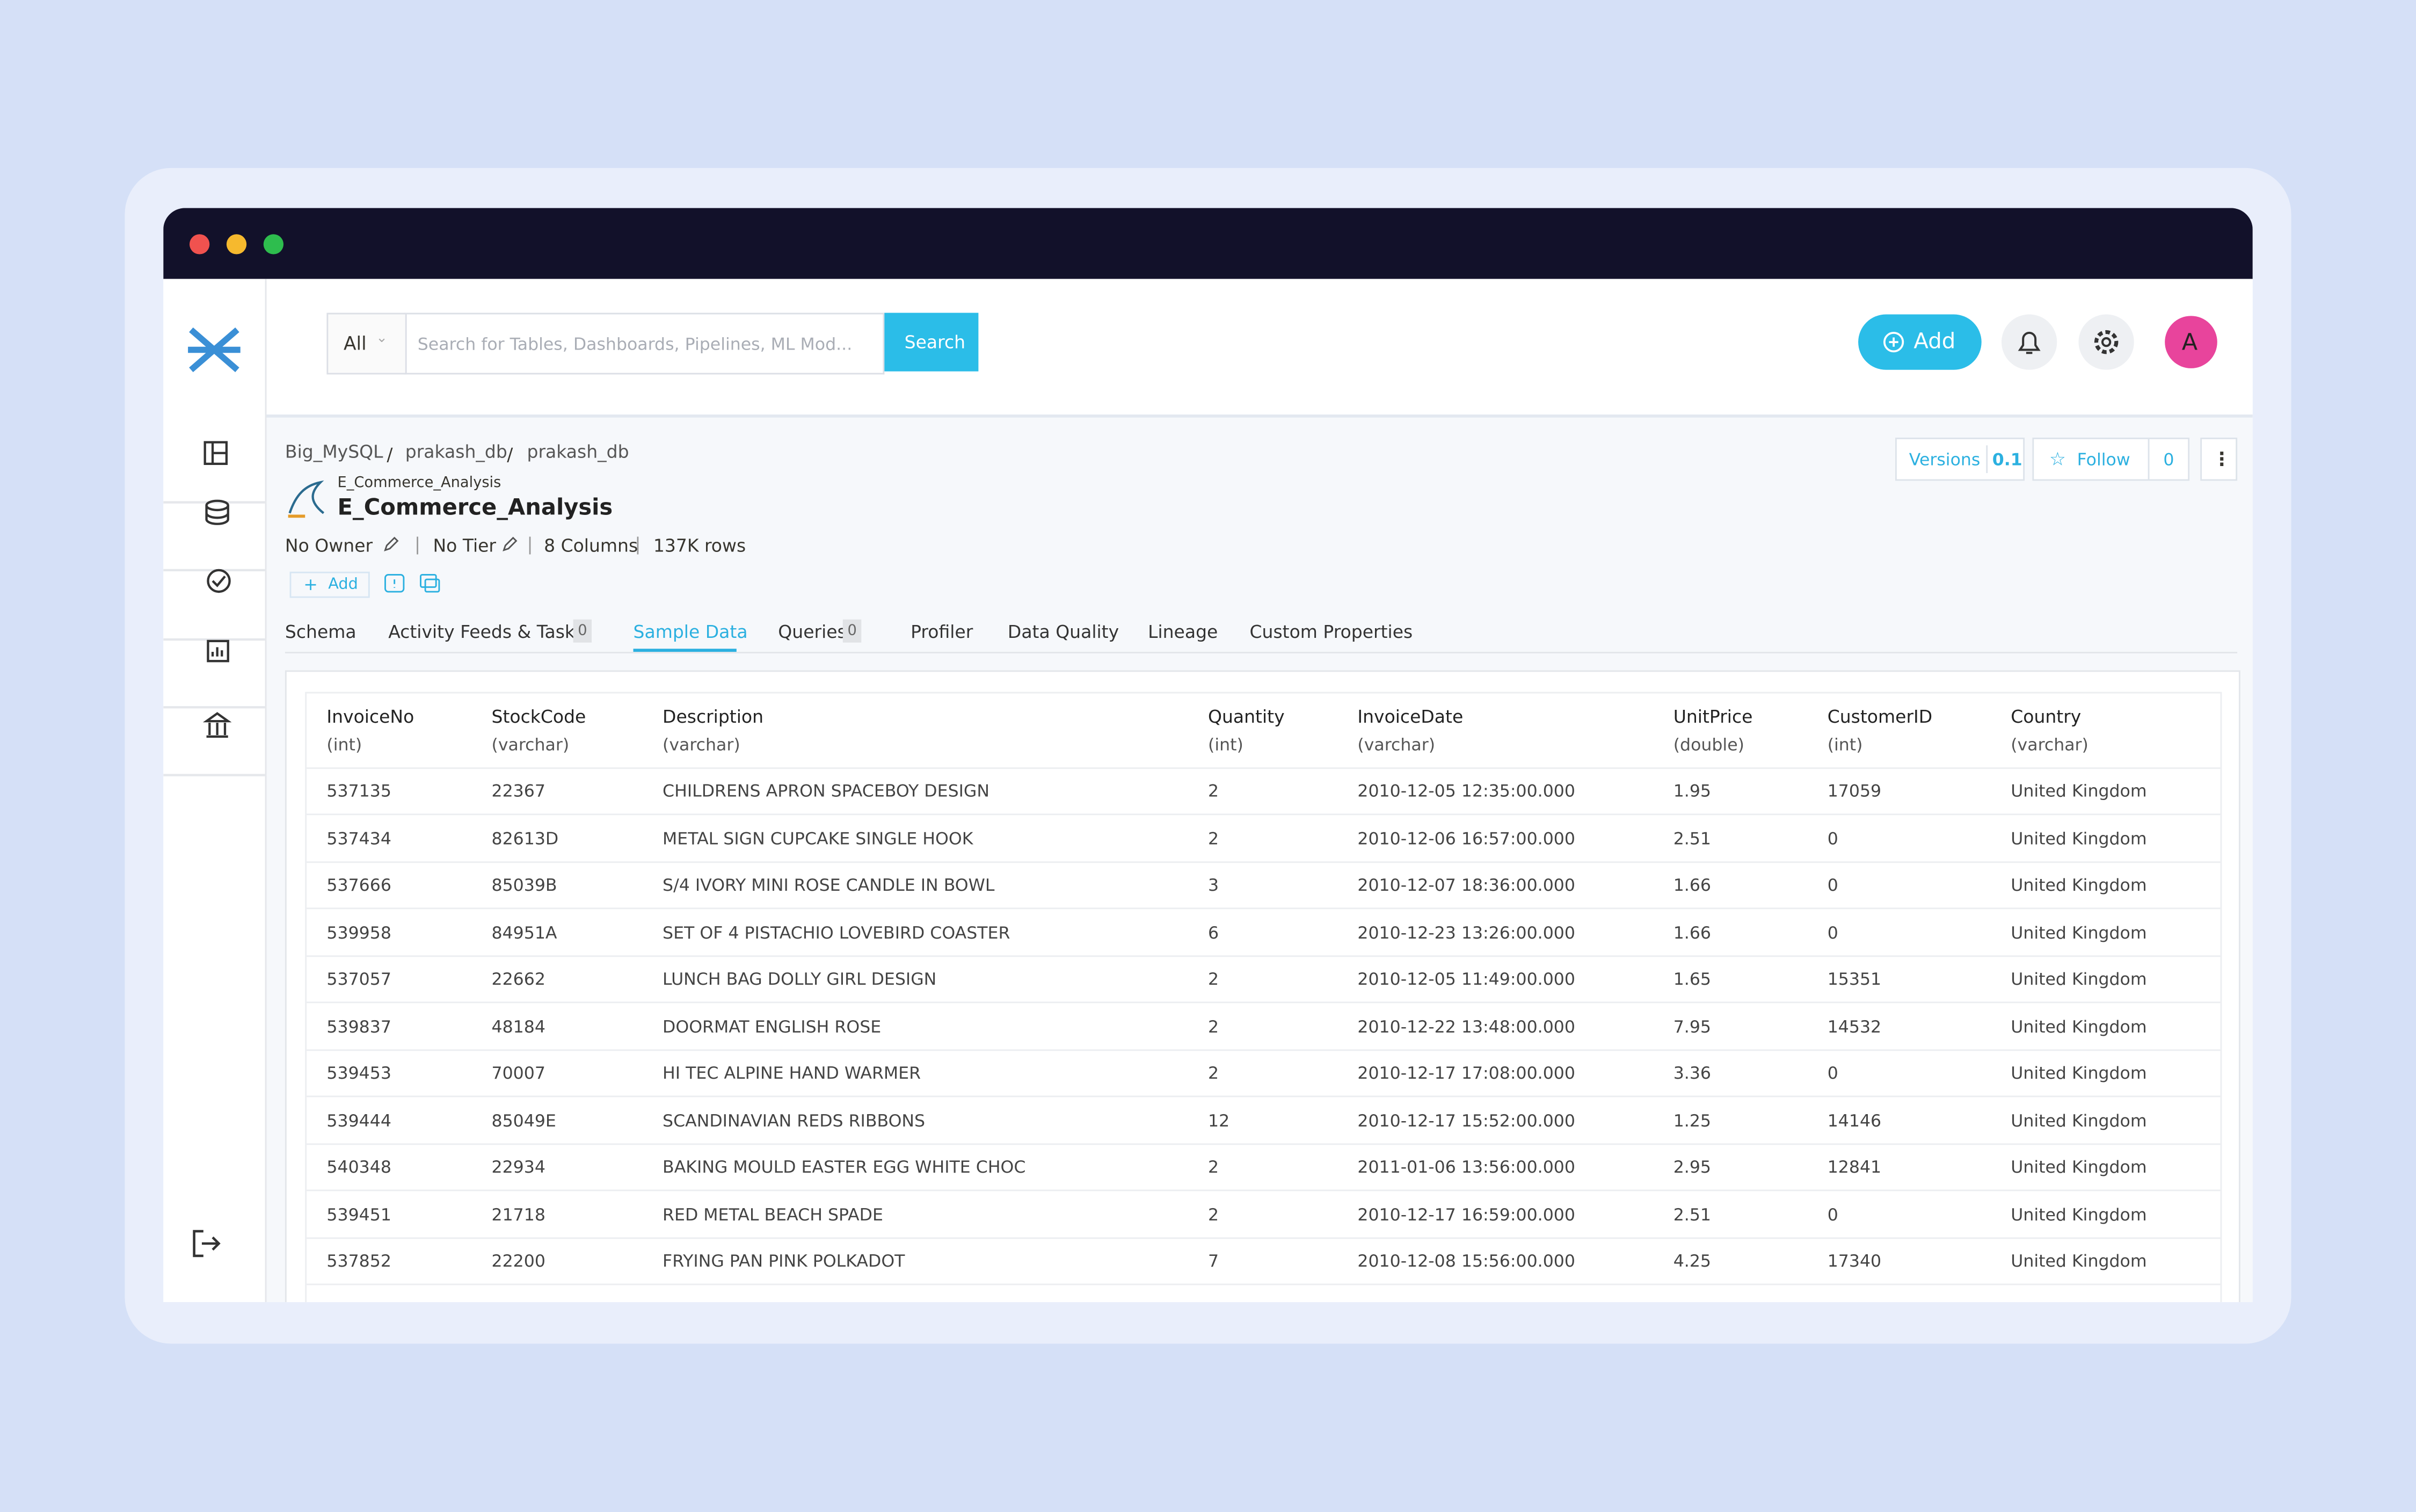  I want to click on plus: +, so click(310, 585).